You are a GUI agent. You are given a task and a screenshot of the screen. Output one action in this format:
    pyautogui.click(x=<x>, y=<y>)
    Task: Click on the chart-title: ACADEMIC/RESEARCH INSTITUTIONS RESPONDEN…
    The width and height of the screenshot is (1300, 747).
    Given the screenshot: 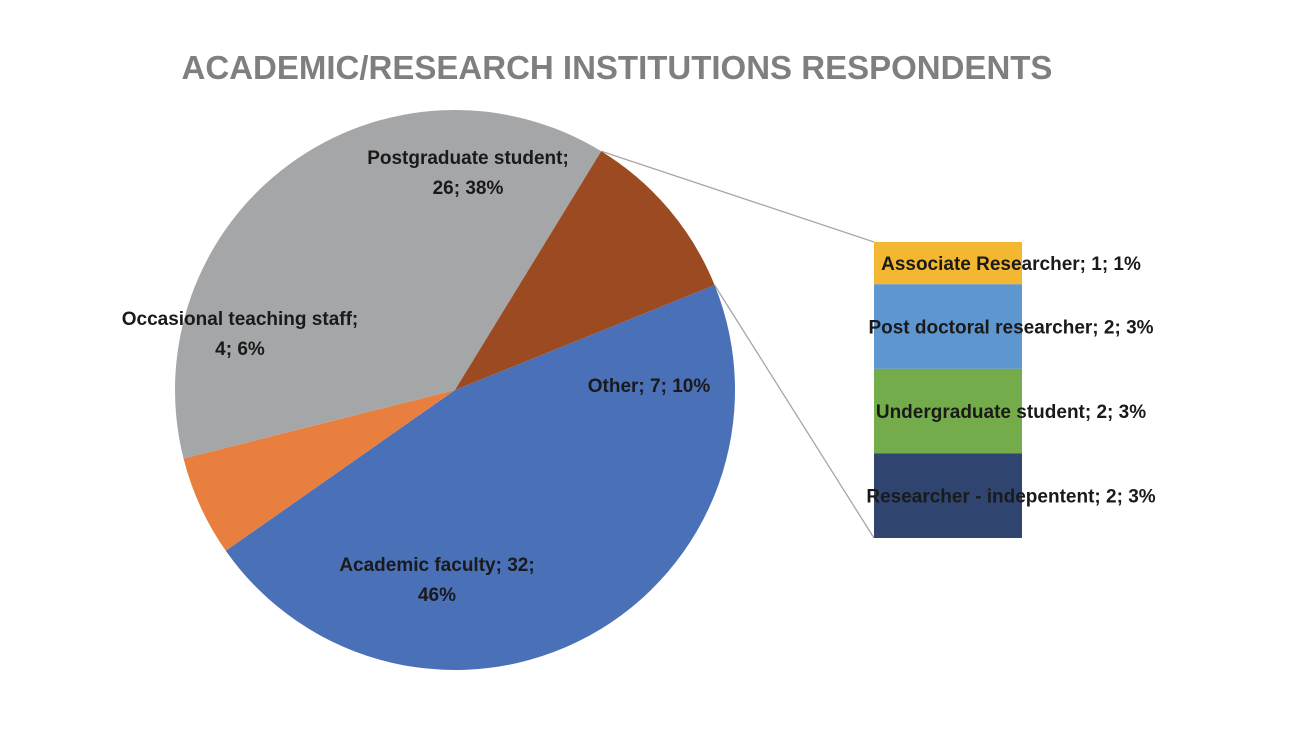 What is the action you would take?
    pyautogui.click(x=617, y=67)
    